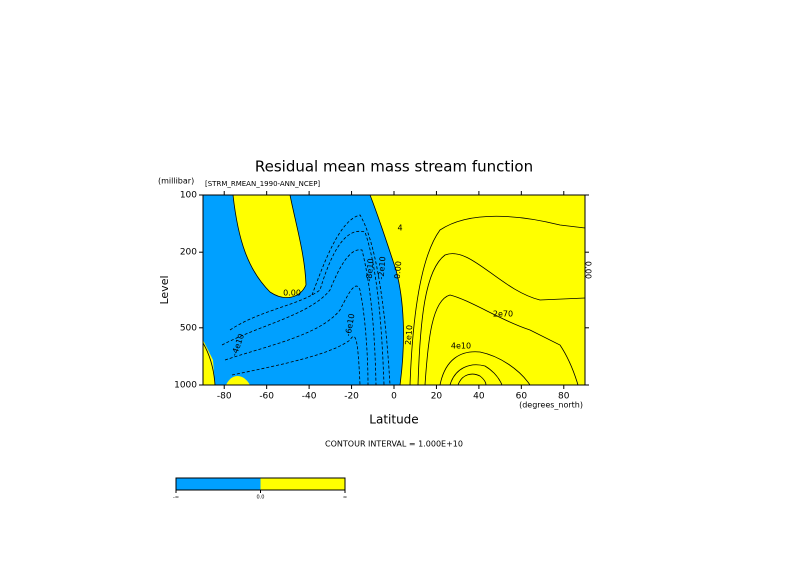  Describe the element at coordinates (461, 346) in the screenshot. I see `contour-label: 4e10` at that location.